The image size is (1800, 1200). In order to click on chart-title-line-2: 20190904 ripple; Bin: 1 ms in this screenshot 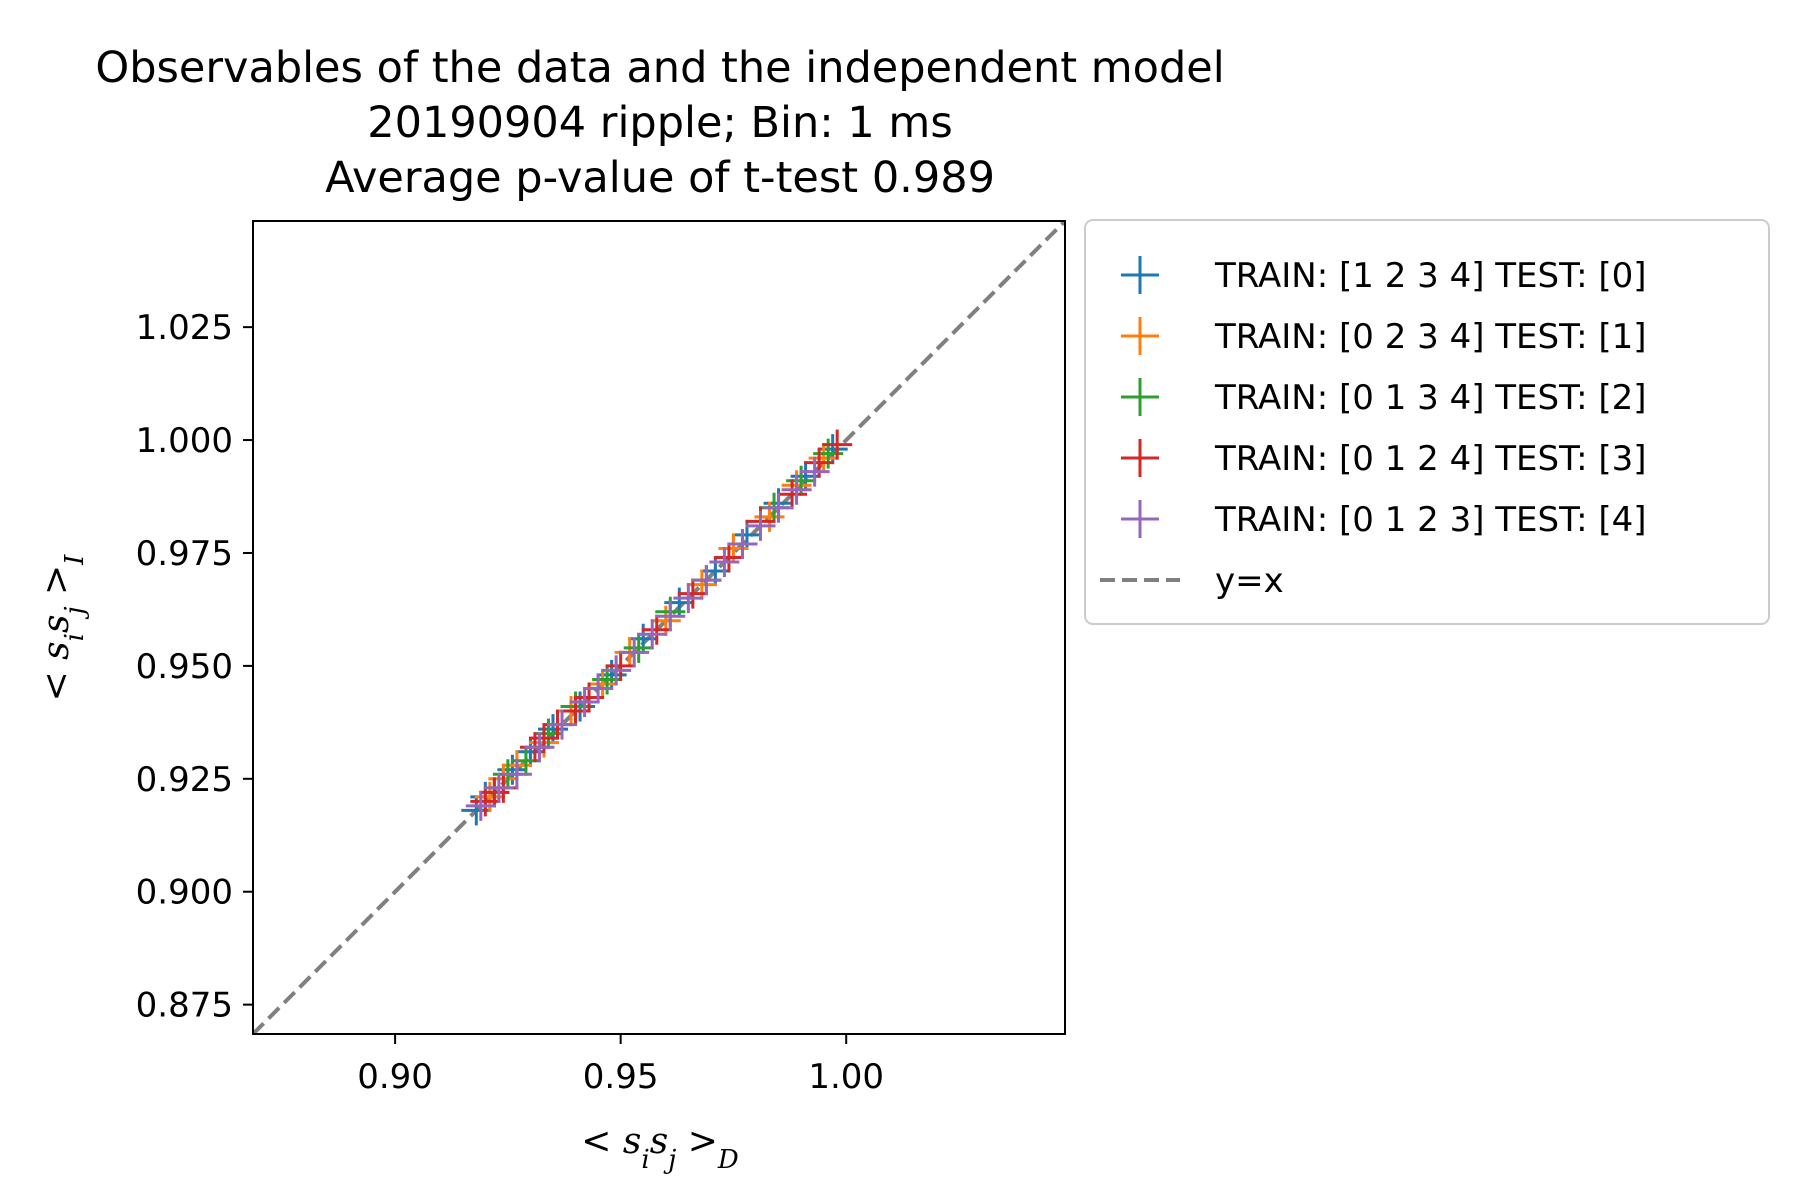, I will do `click(659, 123)`.